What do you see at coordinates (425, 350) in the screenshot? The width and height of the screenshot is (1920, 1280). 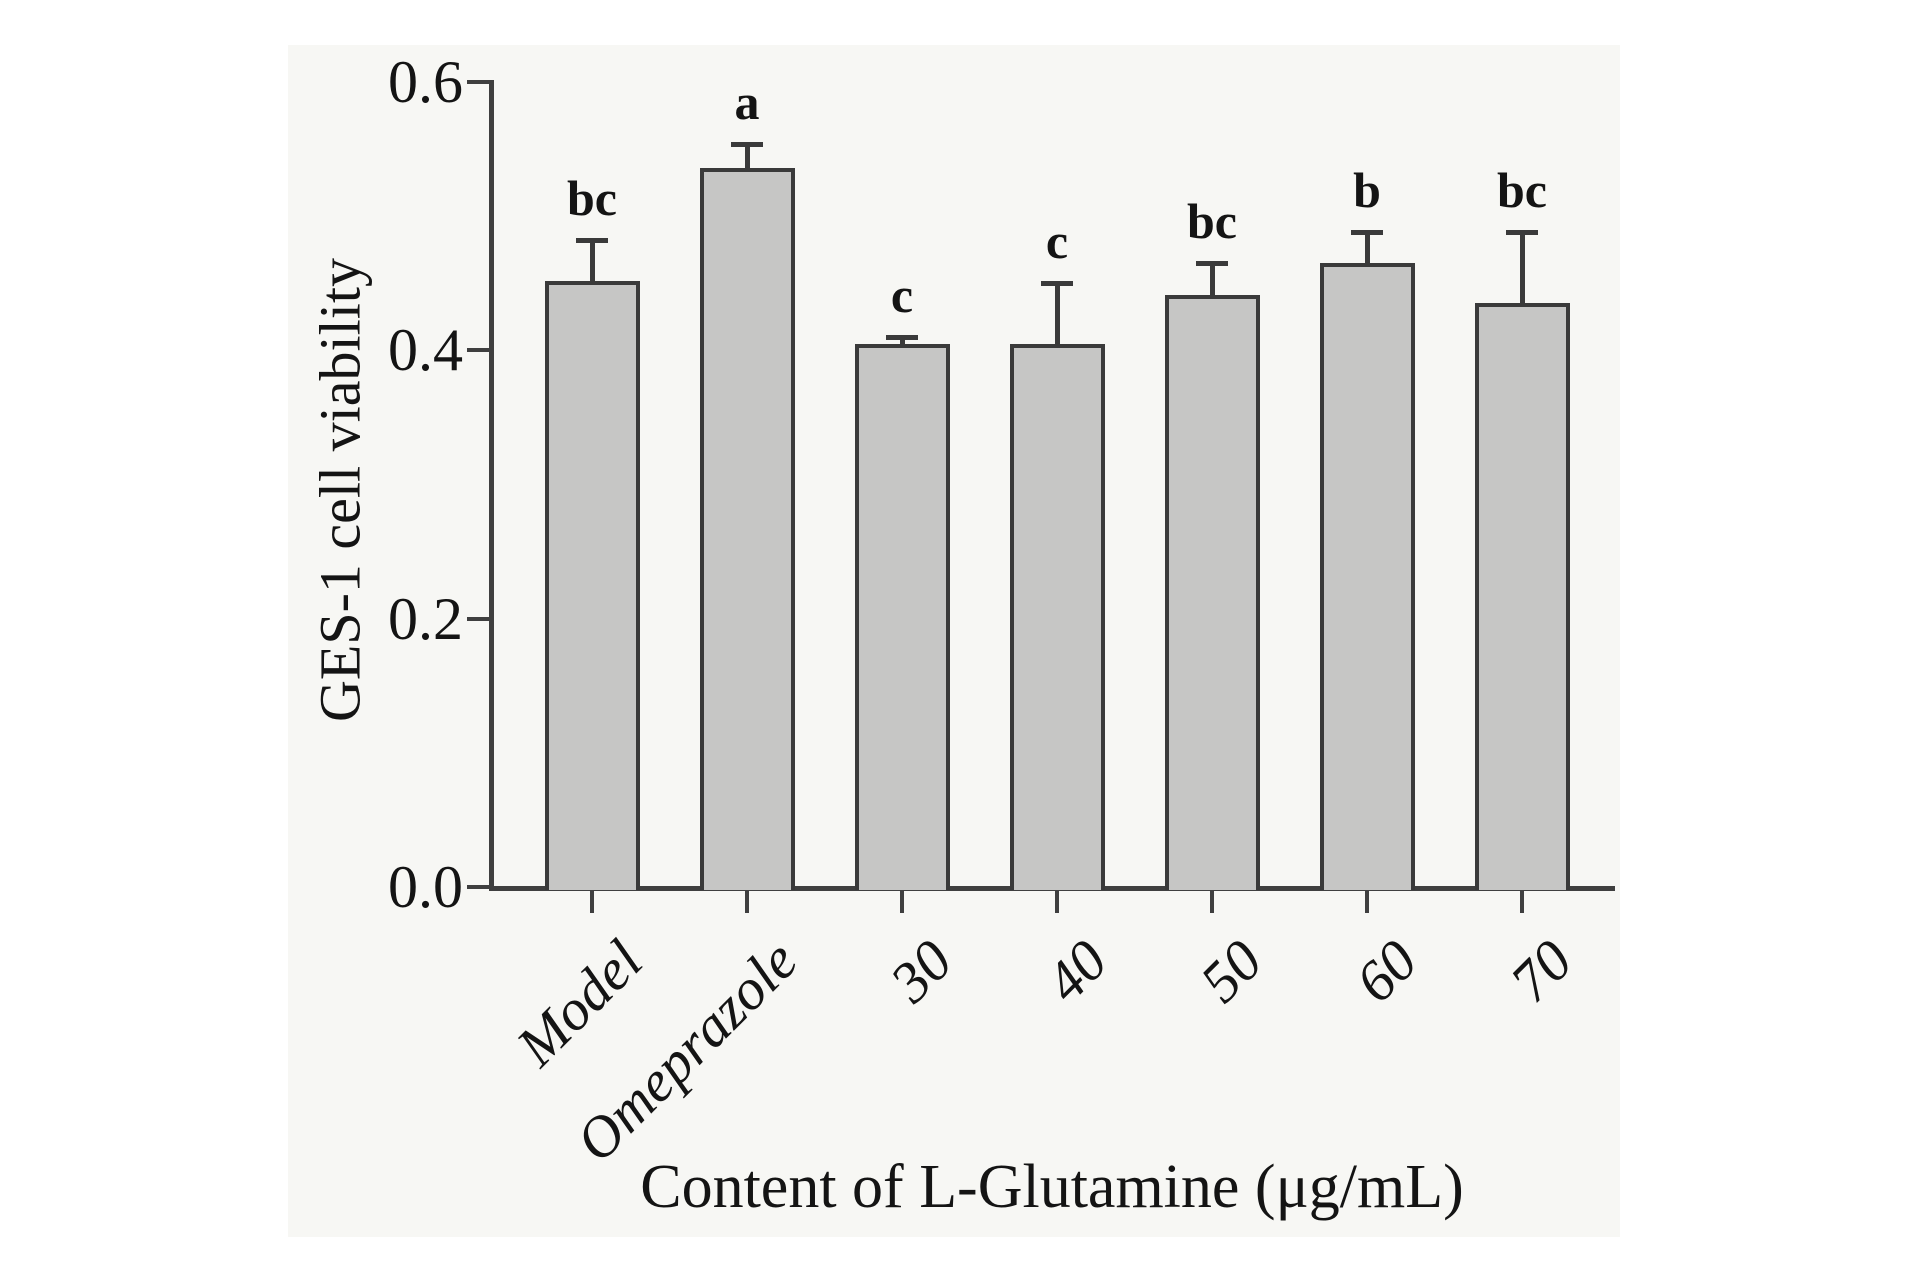 I see `y-tick-label: 0.4` at bounding box center [425, 350].